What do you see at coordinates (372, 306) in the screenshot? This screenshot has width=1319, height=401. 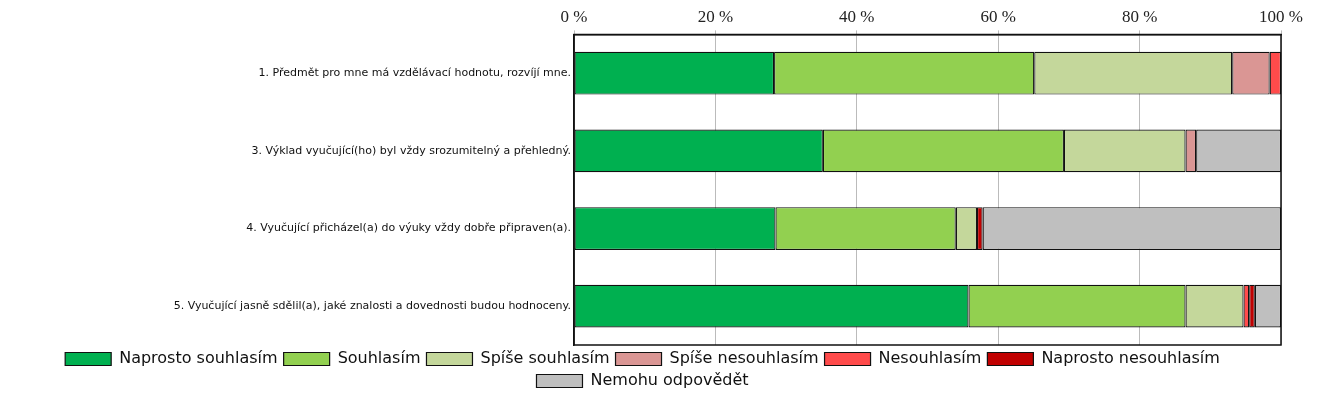 I see `y-tick-label: 5. Vyučující jasně sdělil(a), jaké znalosti a dovednosti budou hodnoceny.` at bounding box center [372, 306].